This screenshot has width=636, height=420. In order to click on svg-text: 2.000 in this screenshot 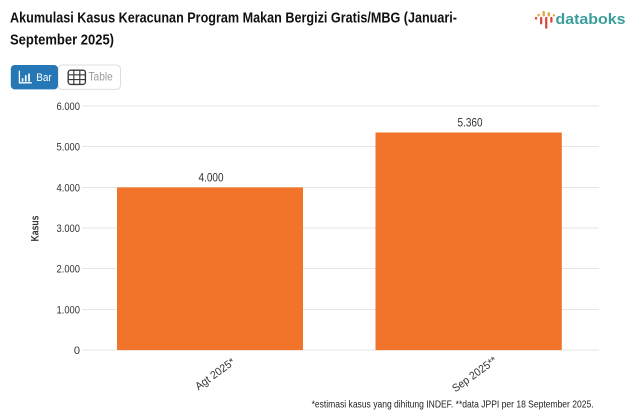, I will do `click(69, 270)`.